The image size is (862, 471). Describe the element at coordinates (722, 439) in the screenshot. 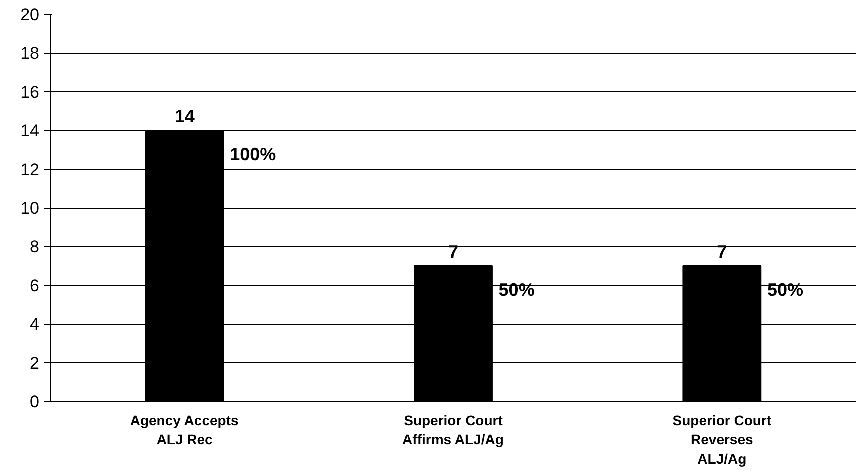

I see `x-tick-label: Superior Court Reverses ALJ/Ag` at that location.